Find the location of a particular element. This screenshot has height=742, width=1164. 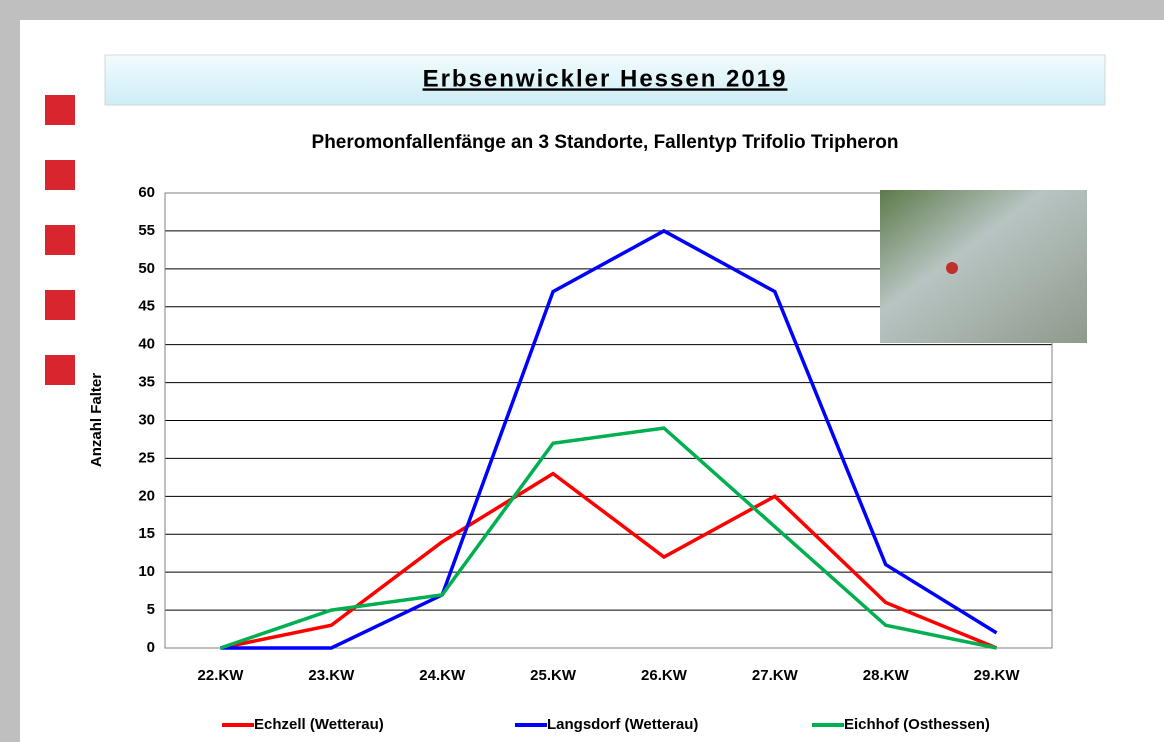

x-tick-label: 23.KW is located at coordinates (331, 675).